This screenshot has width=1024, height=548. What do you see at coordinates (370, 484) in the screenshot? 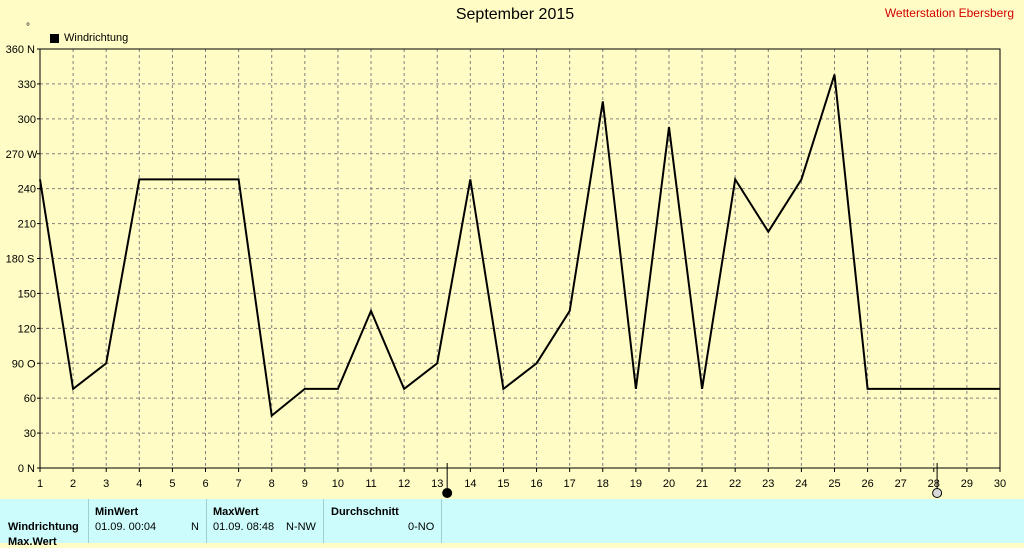
I see `x-tick-label: 11` at bounding box center [370, 484].